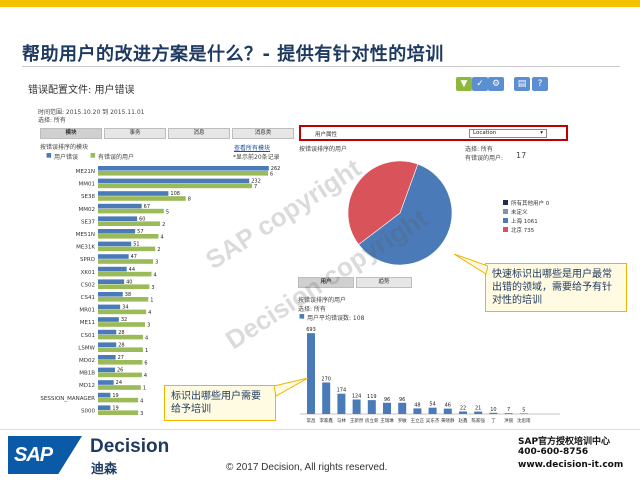 This screenshot has height=481, width=640. Describe the element at coordinates (88, 222) in the screenshot. I see `module-label: SE37` at that location.